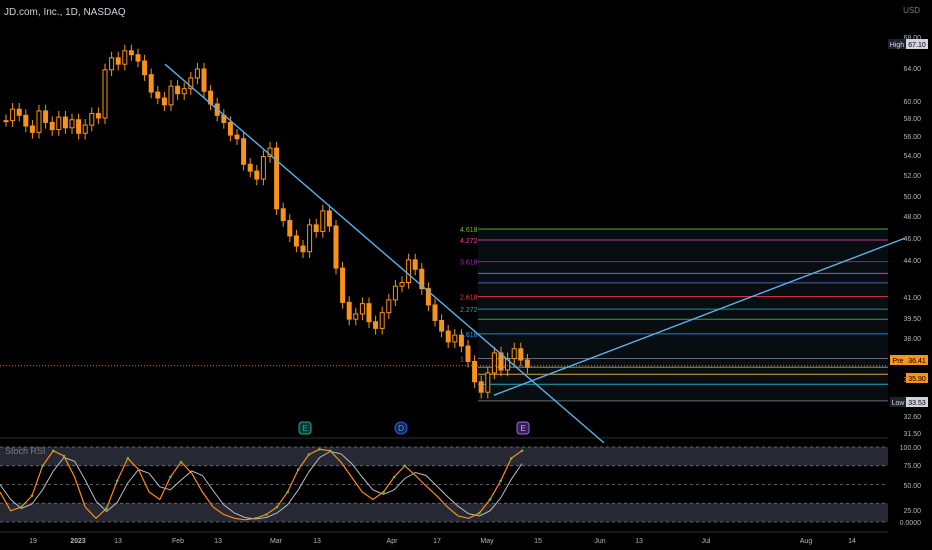 The height and width of the screenshot is (550, 932). I want to click on fib-zone, so click(683, 314).